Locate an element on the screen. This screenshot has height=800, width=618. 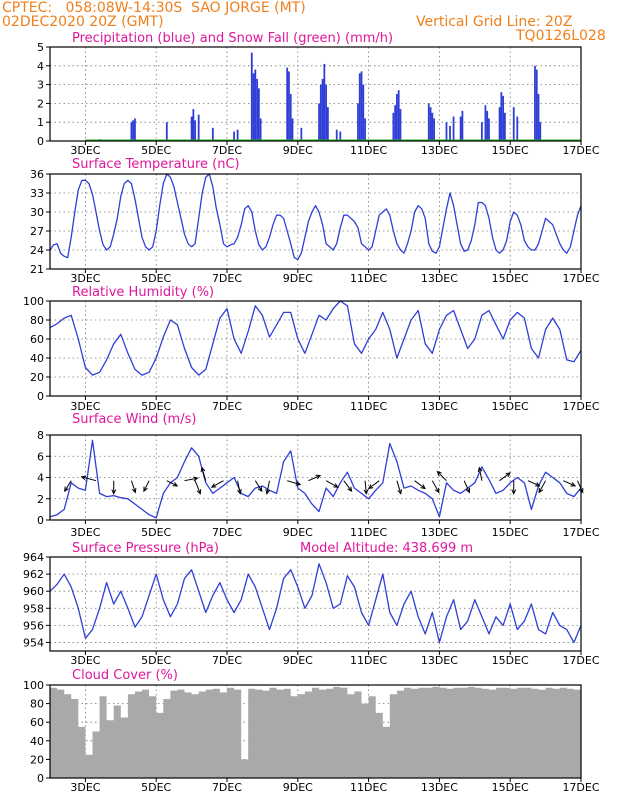
y-tick-label: 100 is located at coordinates (33, 685).